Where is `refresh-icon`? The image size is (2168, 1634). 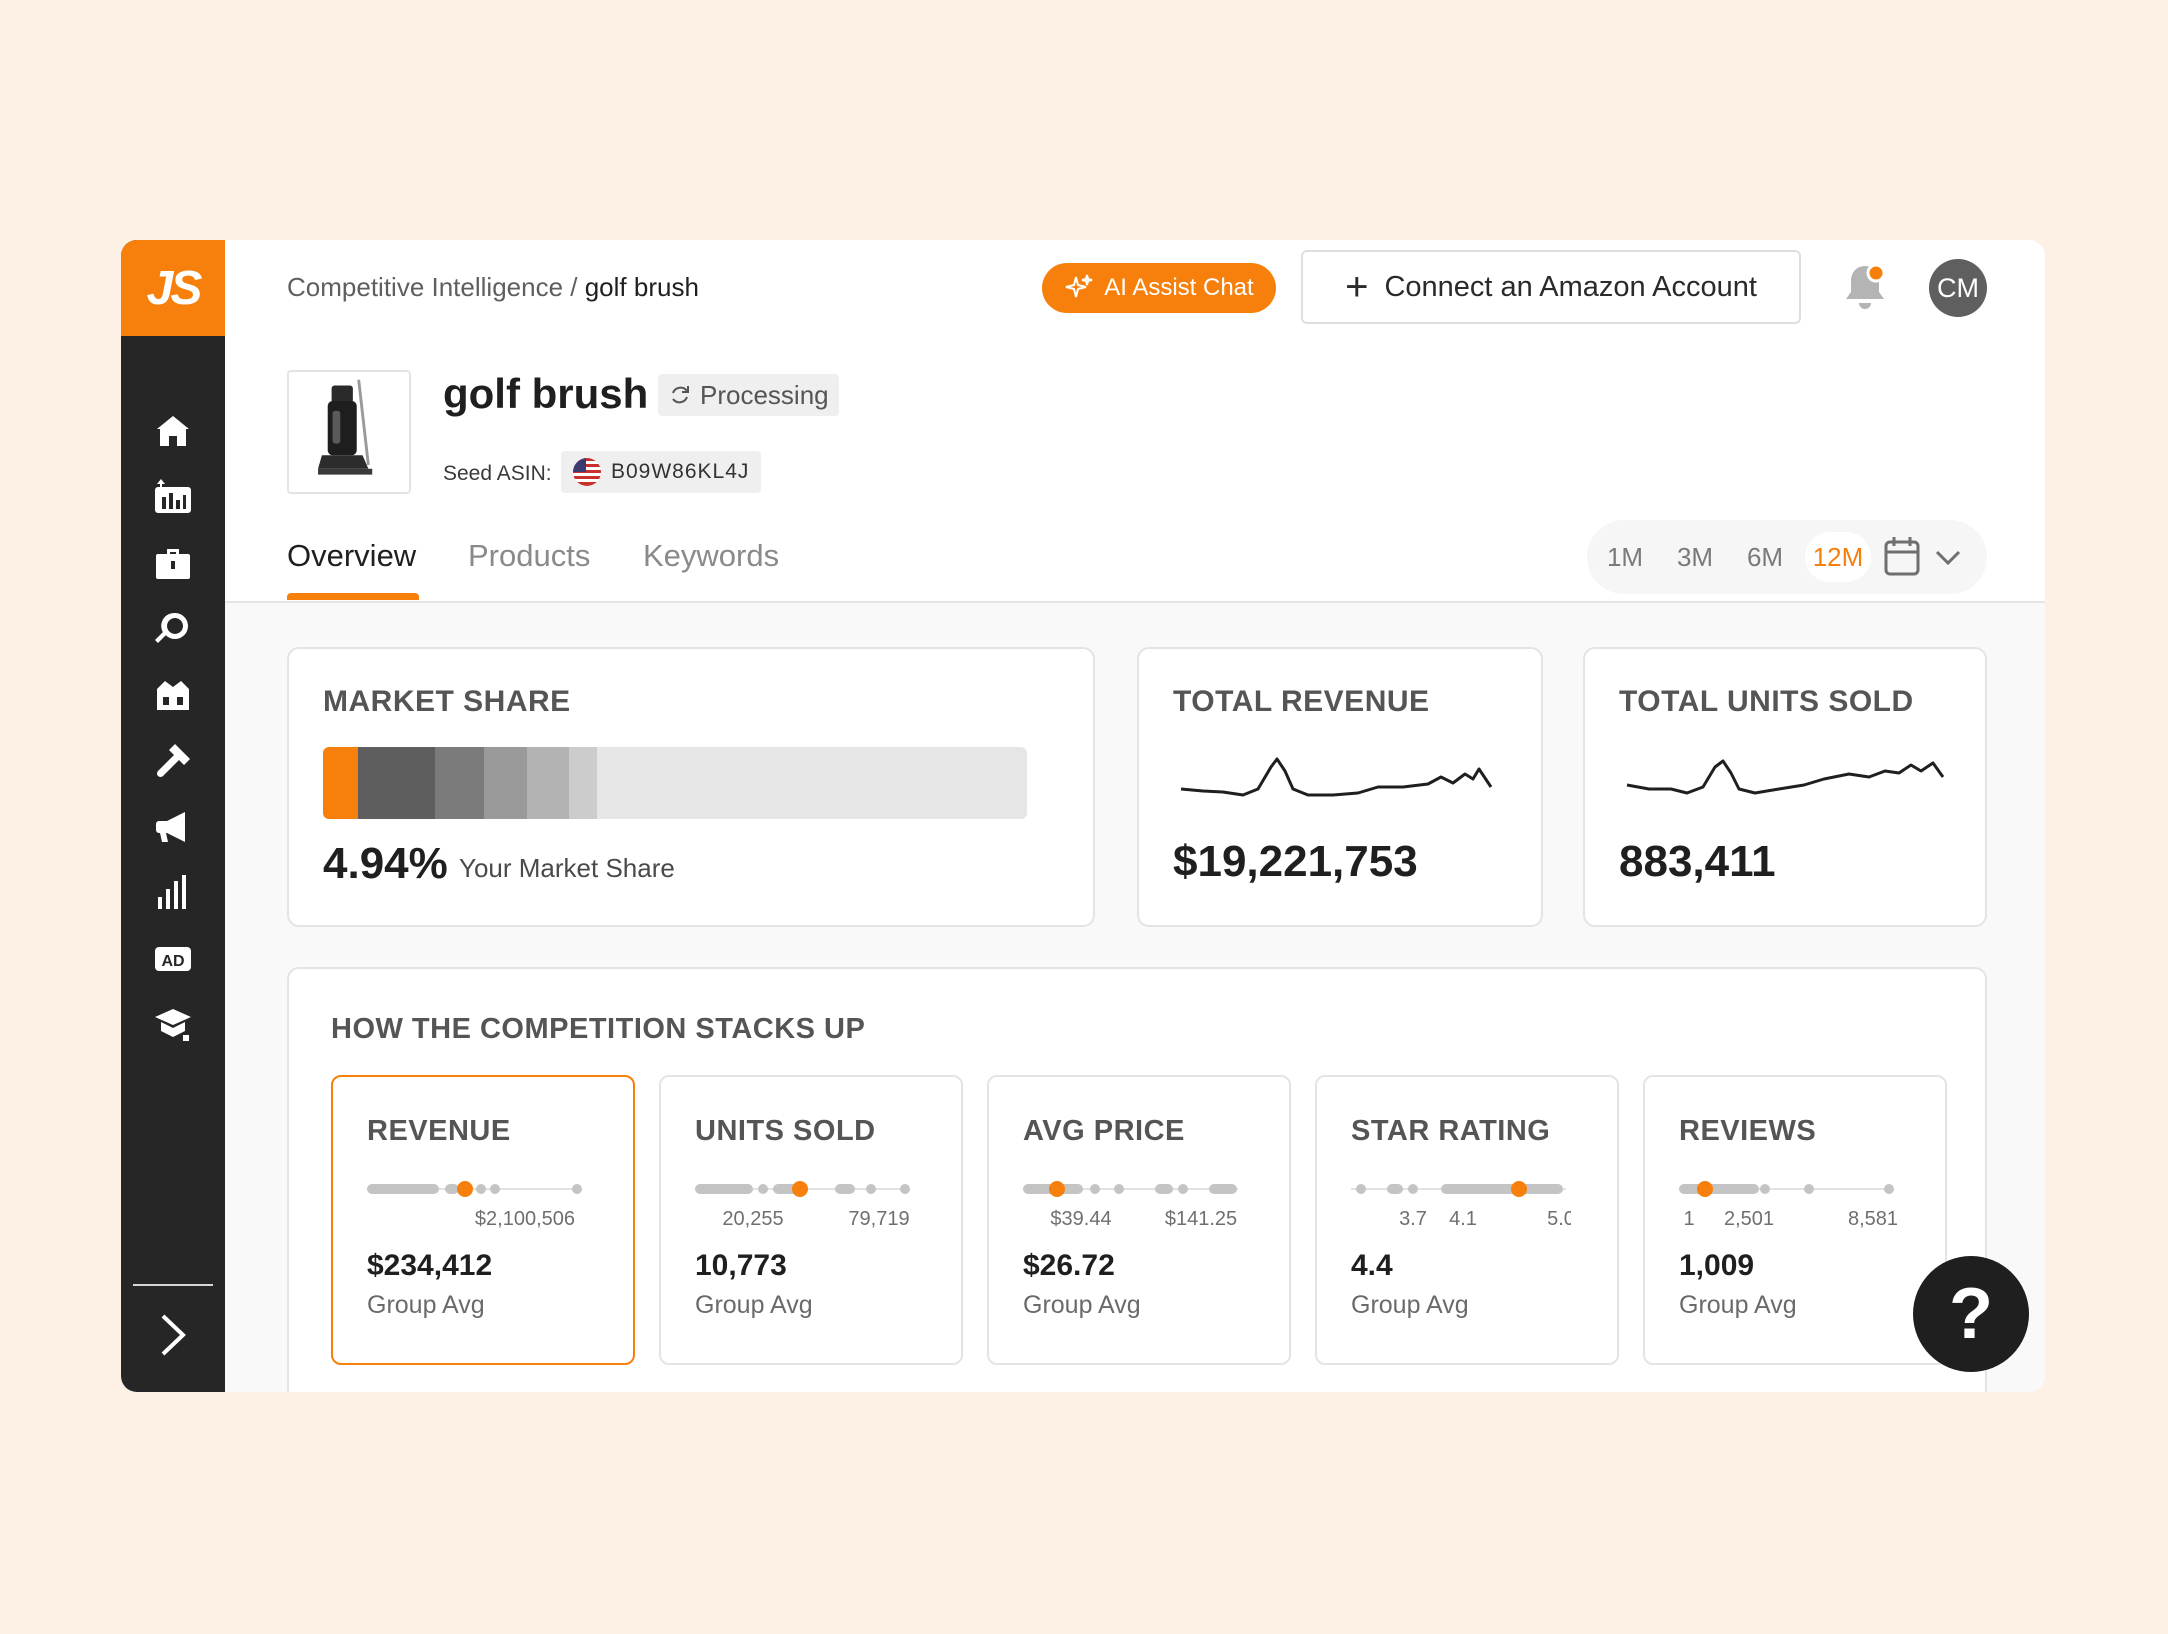 refresh-icon is located at coordinates (680, 395).